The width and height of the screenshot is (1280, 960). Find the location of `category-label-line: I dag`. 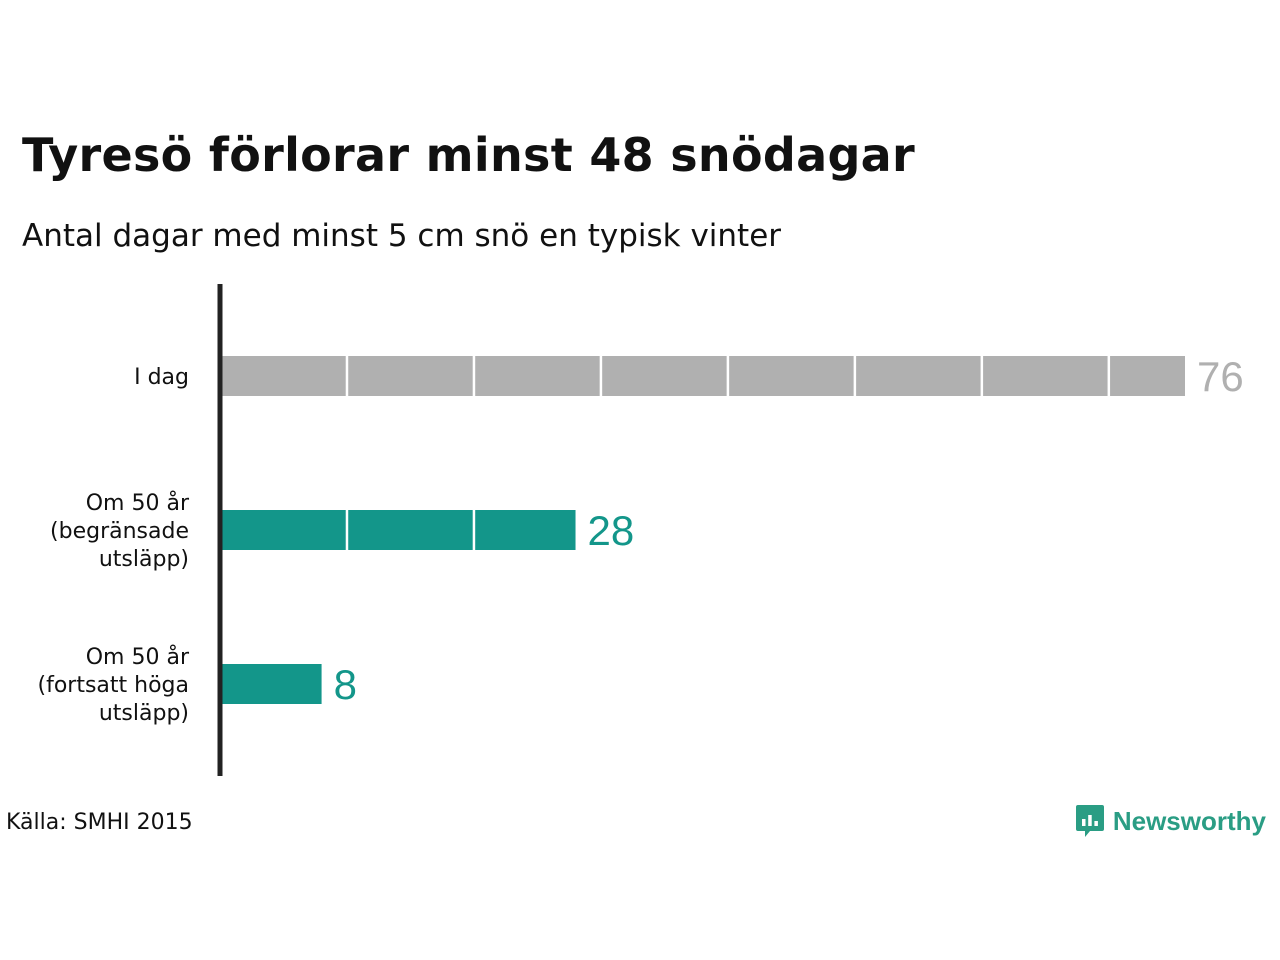

category-label-line: I dag is located at coordinates (161, 377).